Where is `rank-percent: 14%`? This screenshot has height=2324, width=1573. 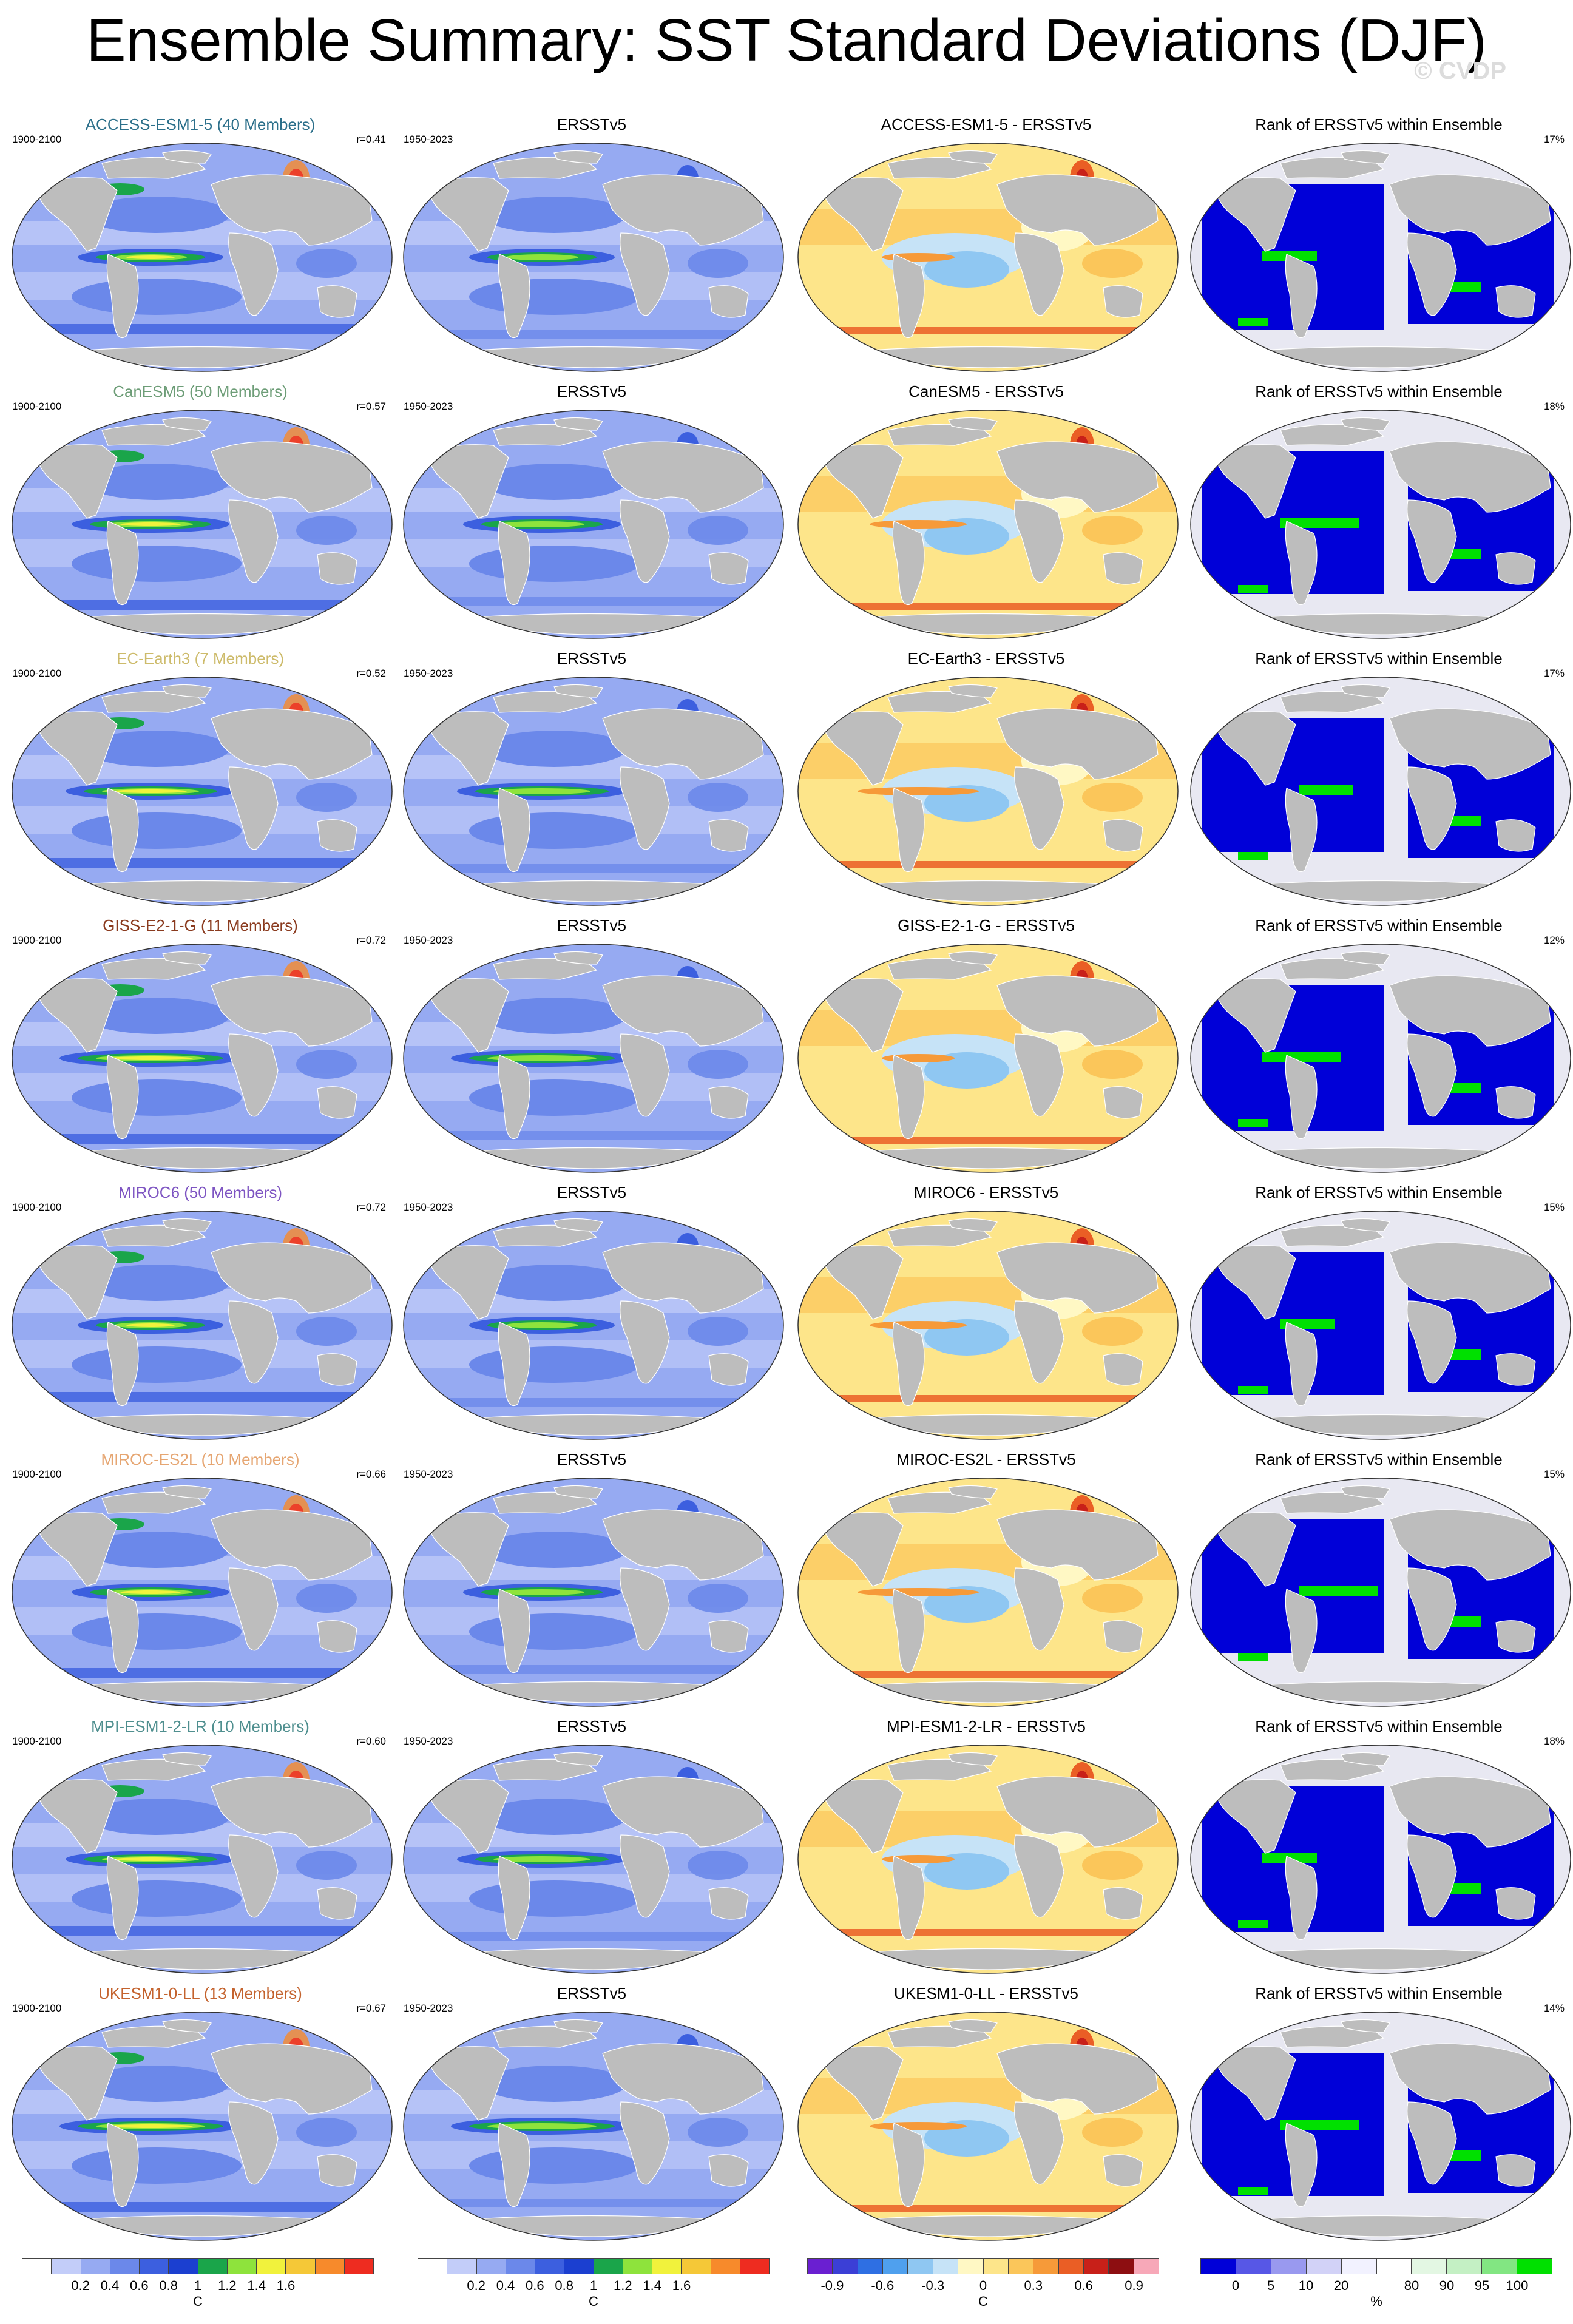 rank-percent: 14% is located at coordinates (1554, 2008).